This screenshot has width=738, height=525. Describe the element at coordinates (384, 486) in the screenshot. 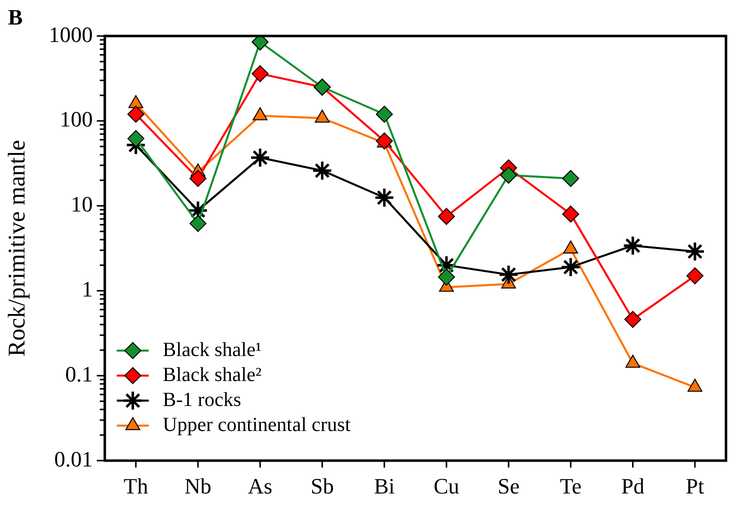

I see `x-tick-label: Bi` at that location.